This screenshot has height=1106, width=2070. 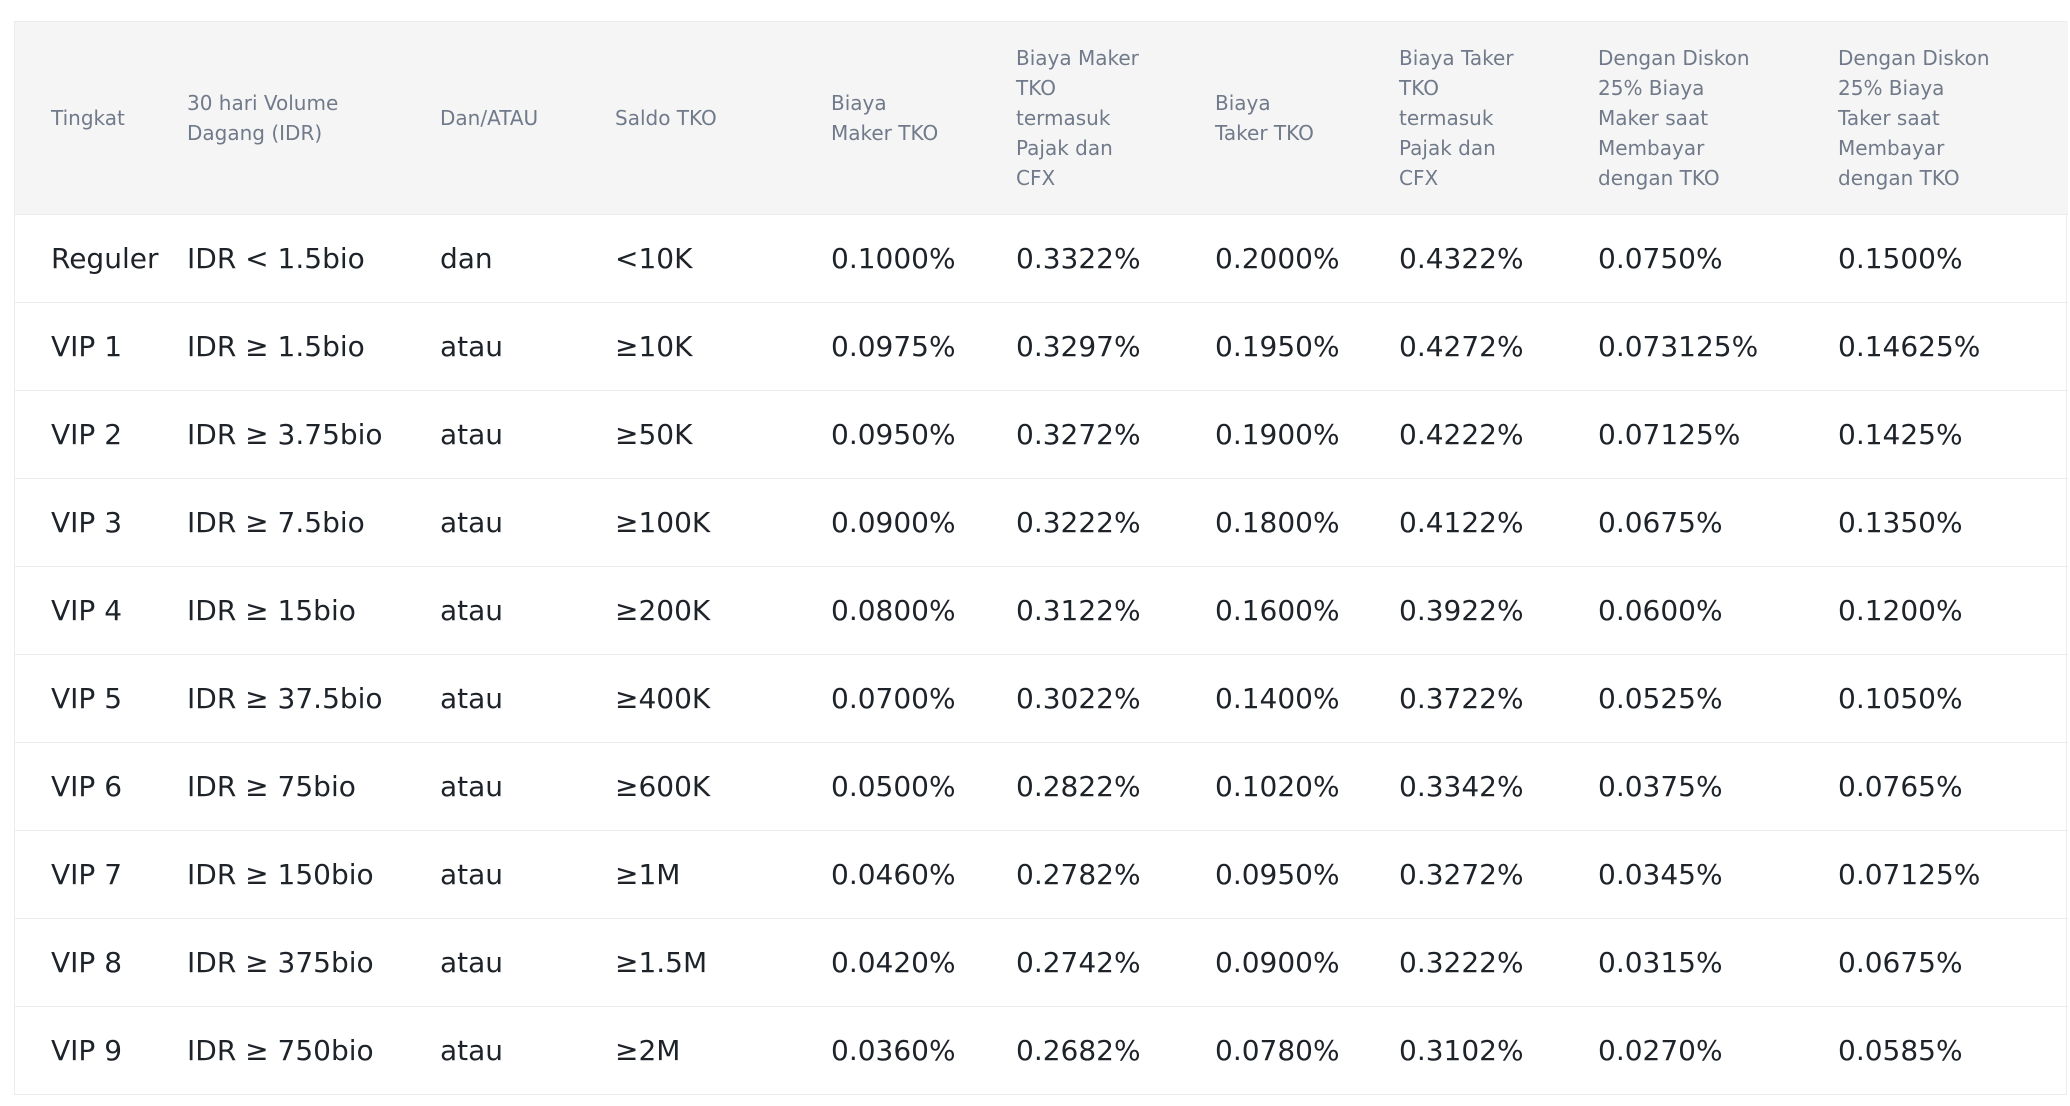 What do you see at coordinates (87, 610) in the screenshot?
I see `cell-tier: VIP 4` at bounding box center [87, 610].